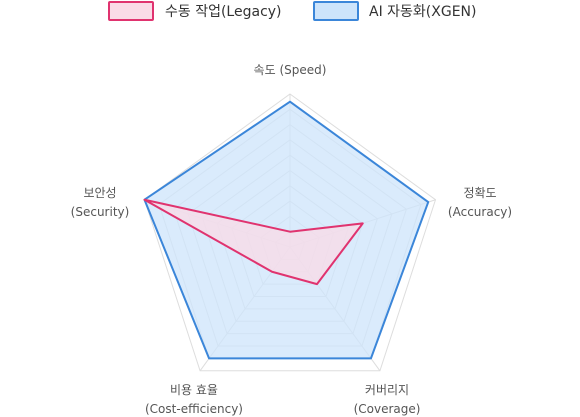 This screenshot has height=417, width=580. I want to click on axis-label-2-line-0: 커버리지, so click(387, 390).